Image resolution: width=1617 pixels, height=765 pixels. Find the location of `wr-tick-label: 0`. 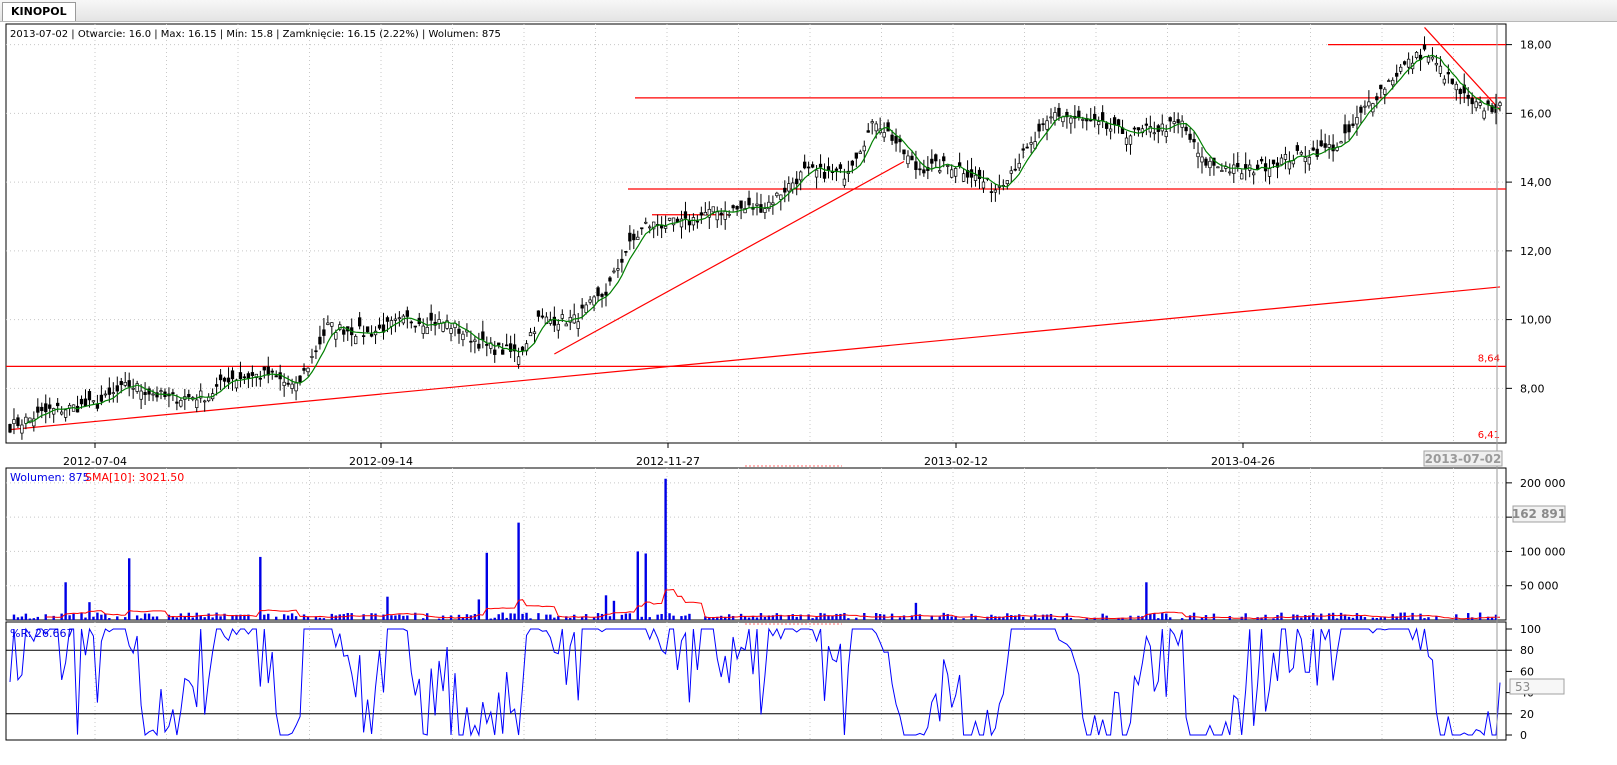

wr-tick-label: 0 is located at coordinates (1523, 735).